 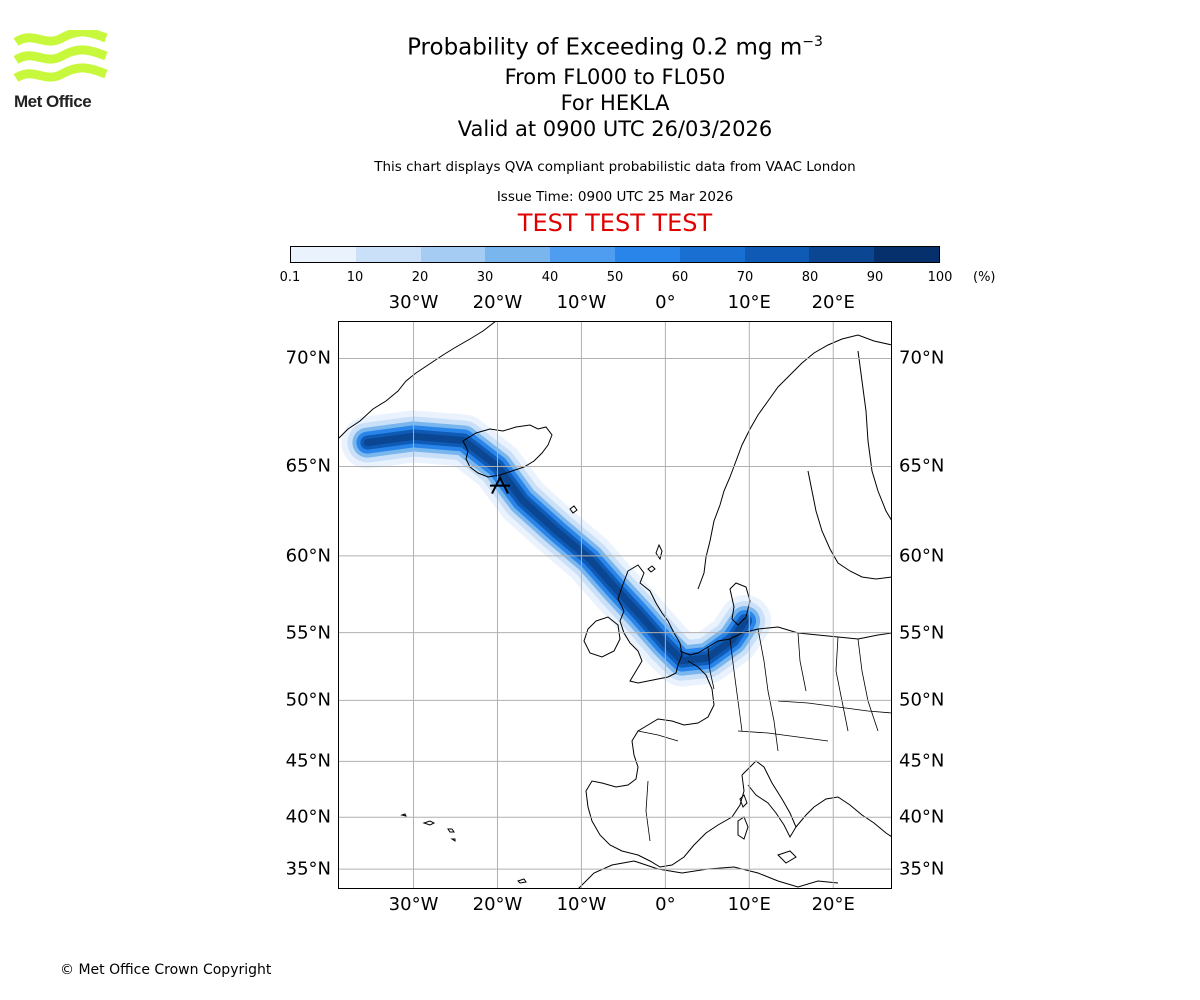 I want to click on colorbar-tick-label: 90, so click(x=875, y=277).